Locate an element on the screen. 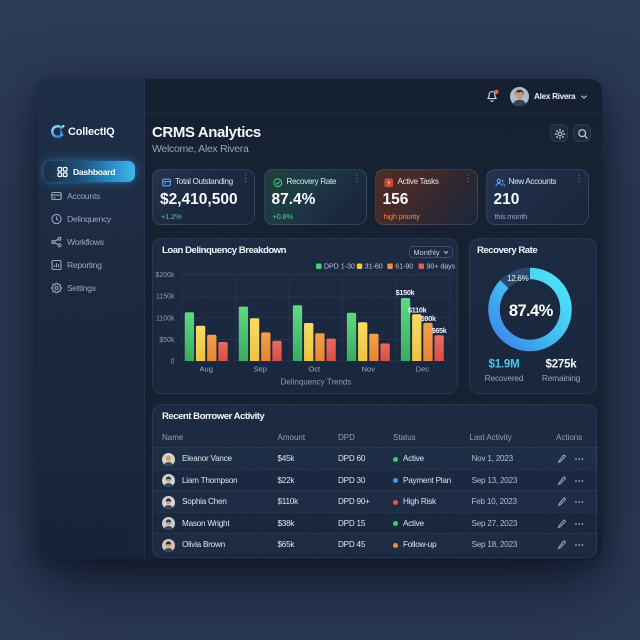 This screenshot has height=640, width=640. svg-text: $200k is located at coordinates (165, 275).